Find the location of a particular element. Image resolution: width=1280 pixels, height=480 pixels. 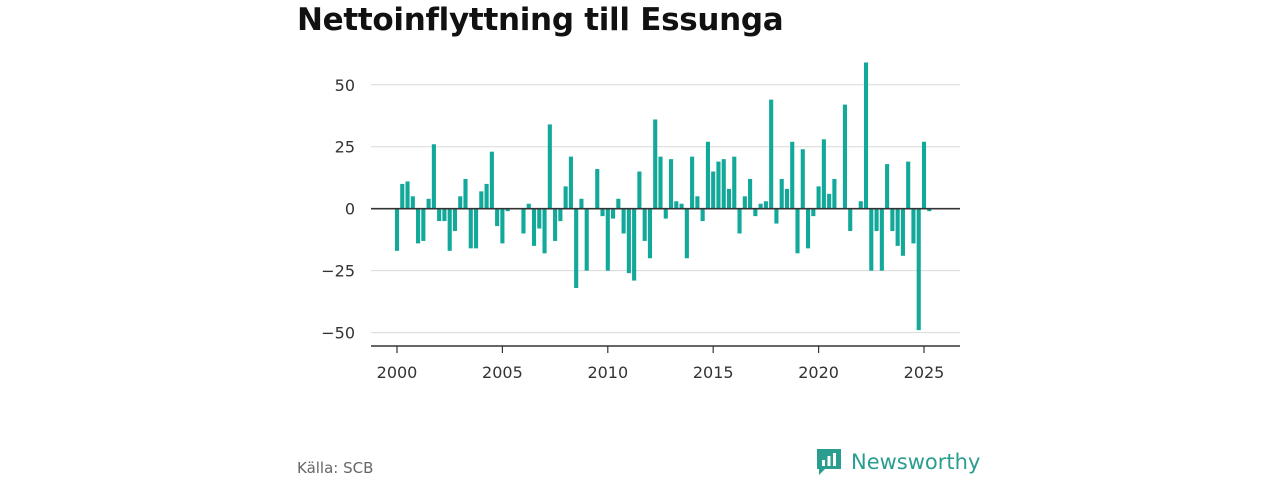

chart-title: Nettoinflyttning till Essunga is located at coordinates (540, 20).